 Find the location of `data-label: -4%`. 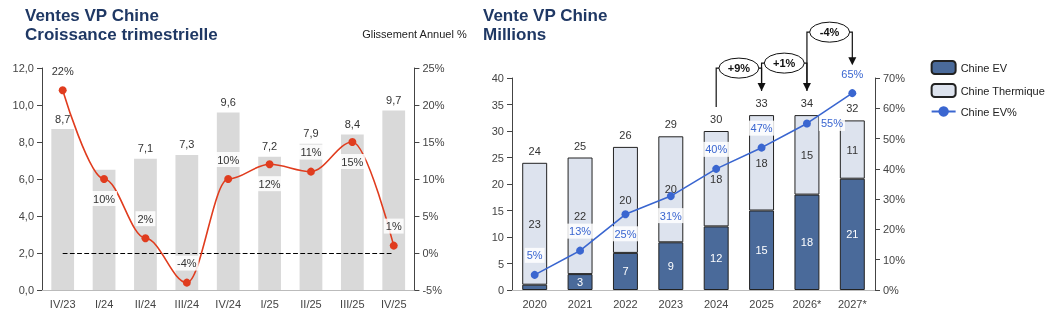

data-label: -4% is located at coordinates (187, 263).